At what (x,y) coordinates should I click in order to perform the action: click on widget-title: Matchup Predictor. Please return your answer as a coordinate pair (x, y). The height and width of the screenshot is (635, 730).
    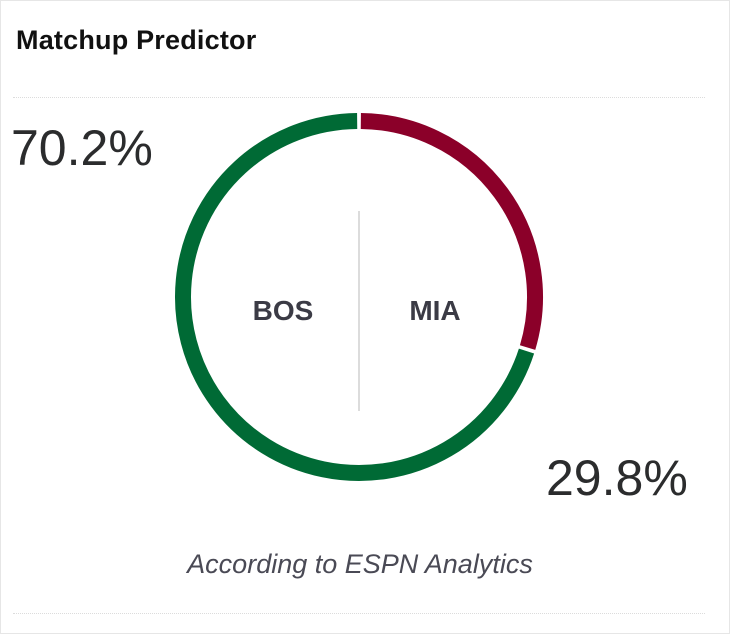
    Looking at the image, I should click on (136, 40).